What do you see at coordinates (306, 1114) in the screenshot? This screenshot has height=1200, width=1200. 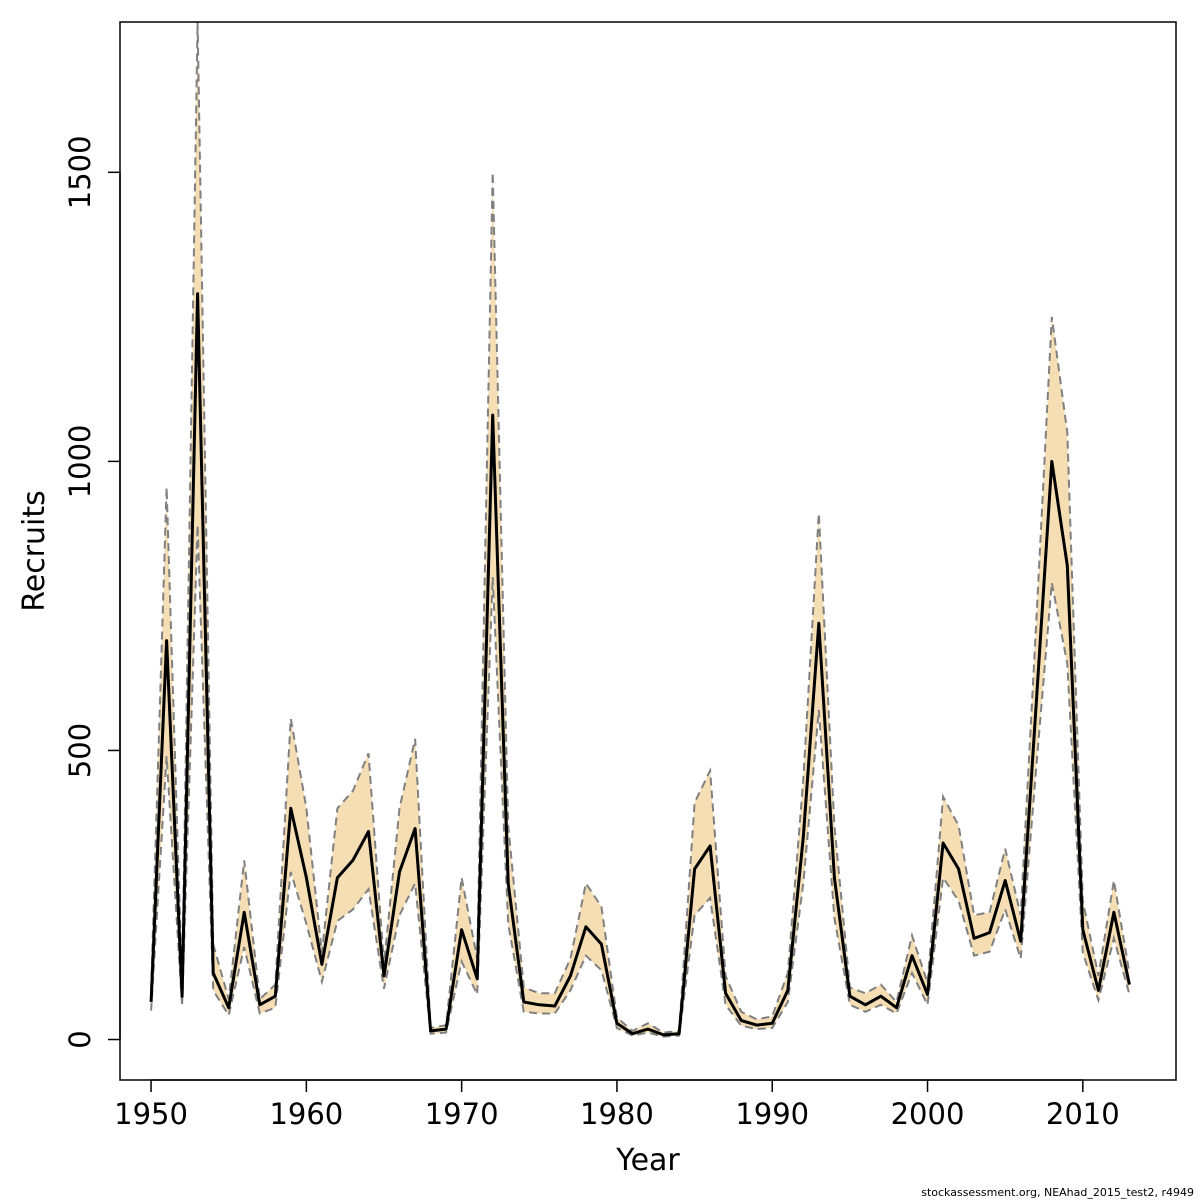 I see `x-tick-label: 1960` at bounding box center [306, 1114].